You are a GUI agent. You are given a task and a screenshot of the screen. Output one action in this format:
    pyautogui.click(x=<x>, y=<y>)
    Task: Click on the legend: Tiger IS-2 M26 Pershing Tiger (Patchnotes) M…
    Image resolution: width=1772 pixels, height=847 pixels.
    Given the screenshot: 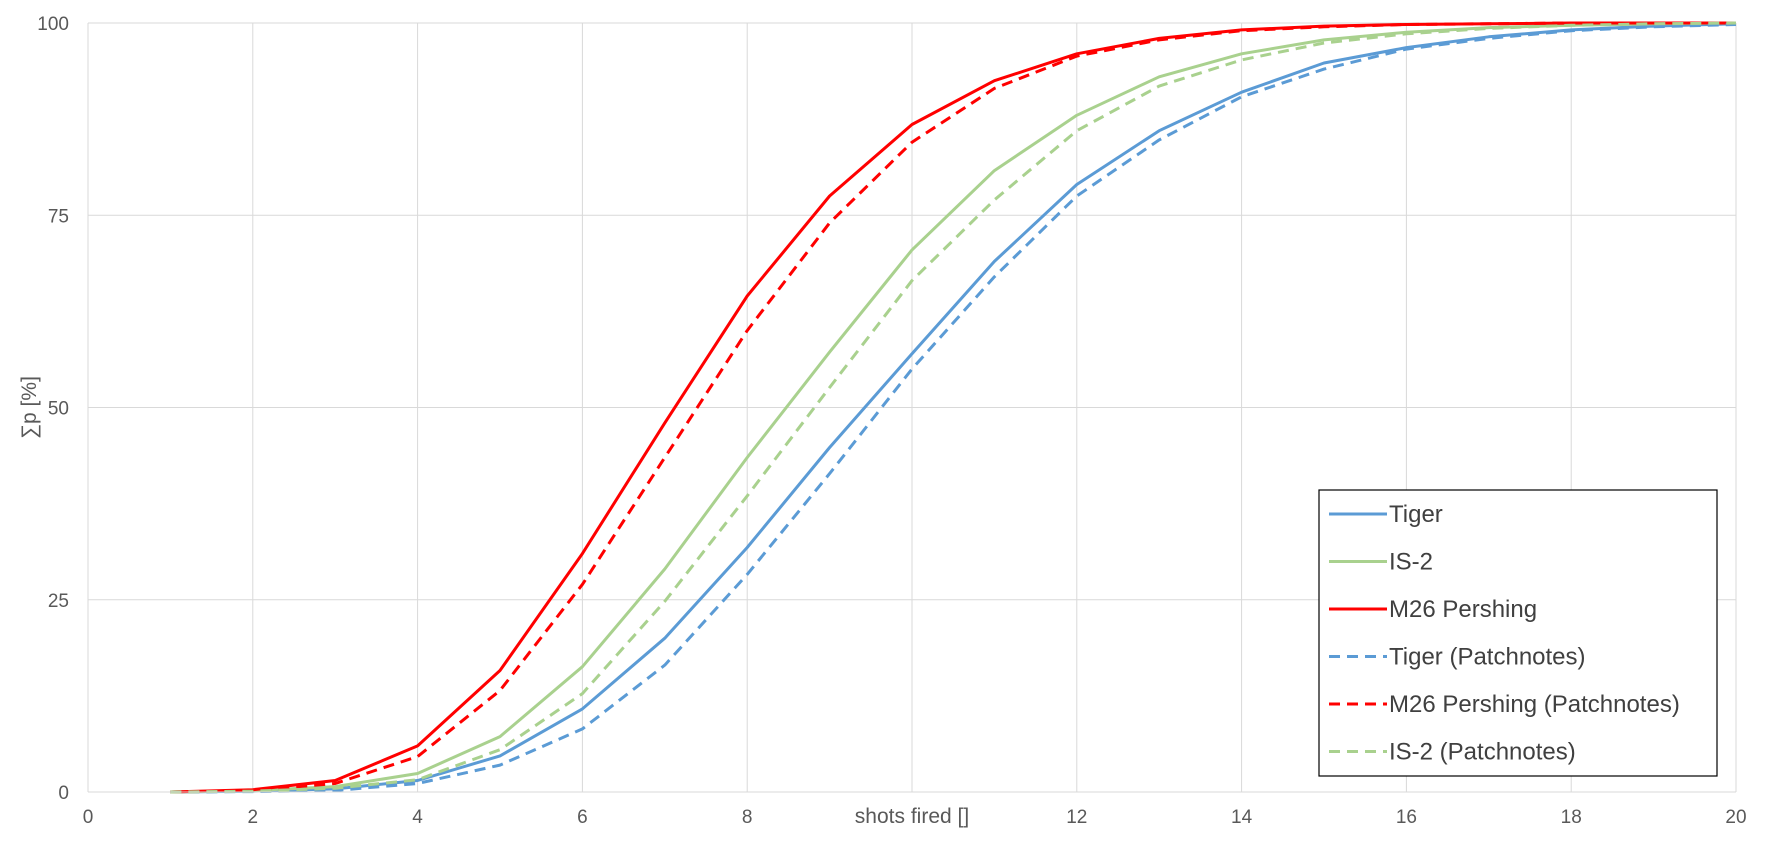 What is the action you would take?
    pyautogui.click(x=1518, y=633)
    